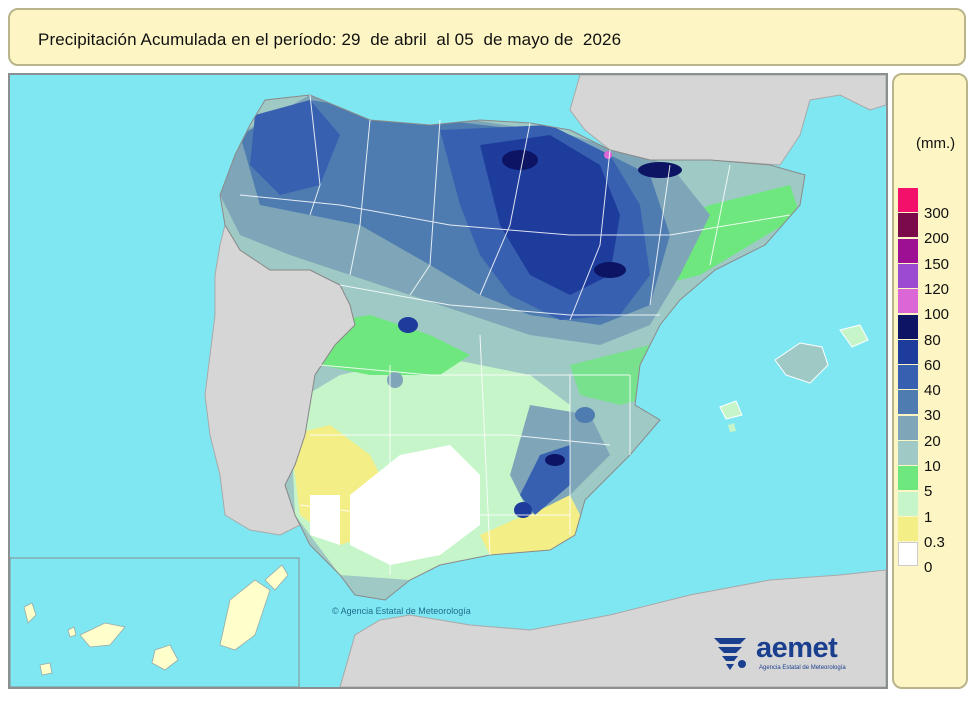  I want to click on copyright-label: Agencia Estatal de Meteorología, so click(405, 611).